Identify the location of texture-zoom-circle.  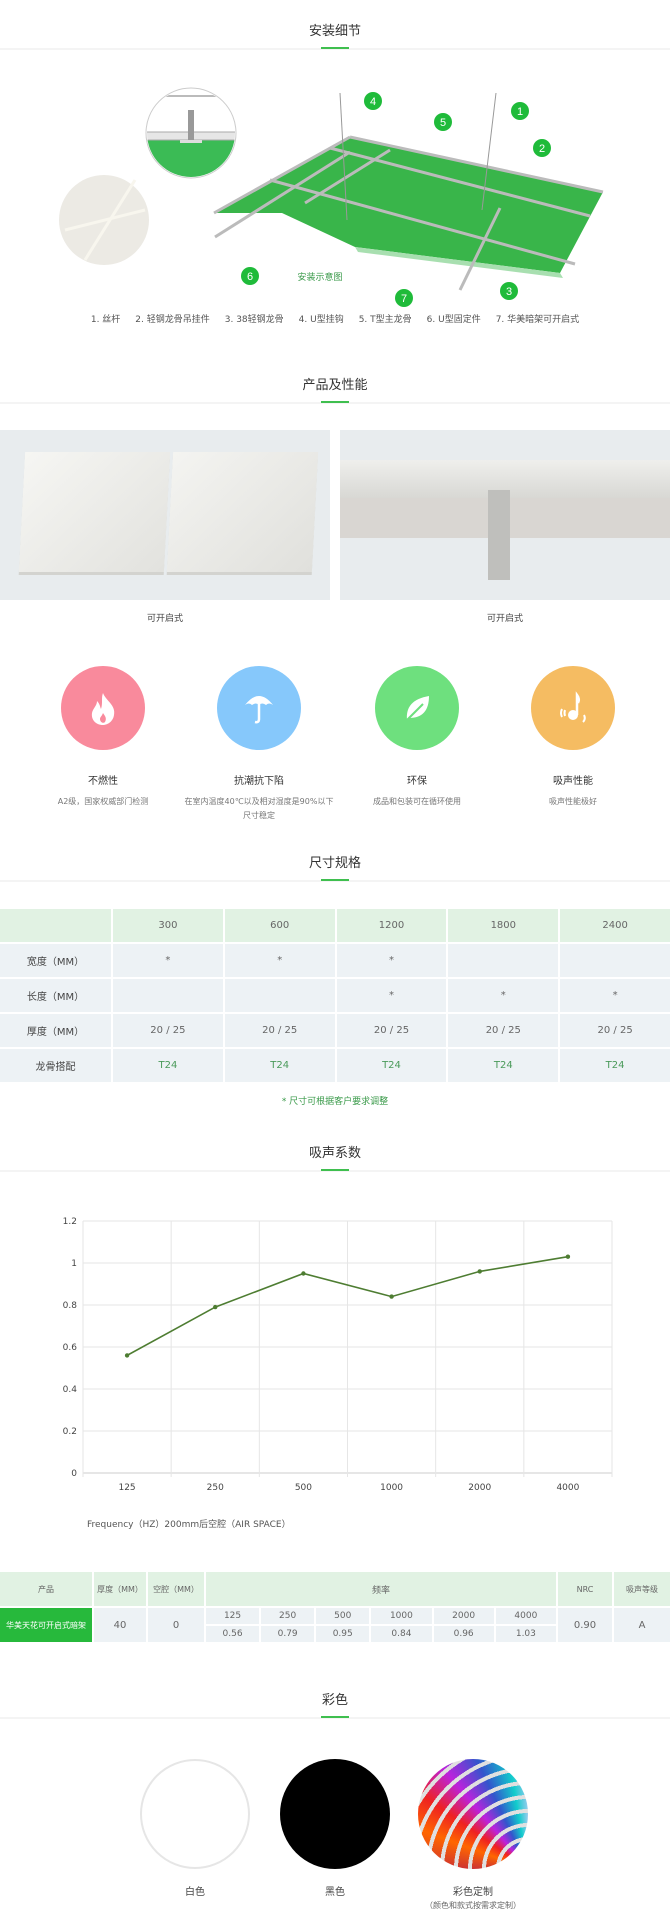
(104, 220).